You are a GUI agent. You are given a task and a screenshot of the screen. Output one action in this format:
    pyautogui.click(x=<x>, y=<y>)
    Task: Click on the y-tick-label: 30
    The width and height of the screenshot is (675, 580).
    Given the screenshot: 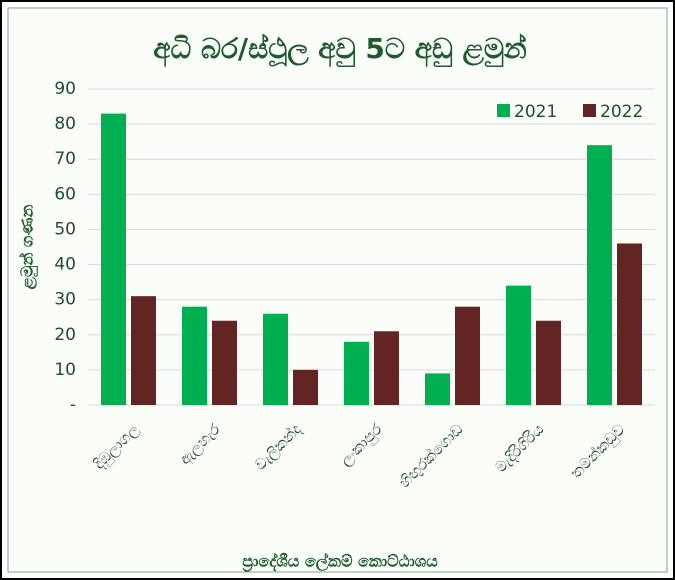 What is the action you would take?
    pyautogui.click(x=65, y=300)
    